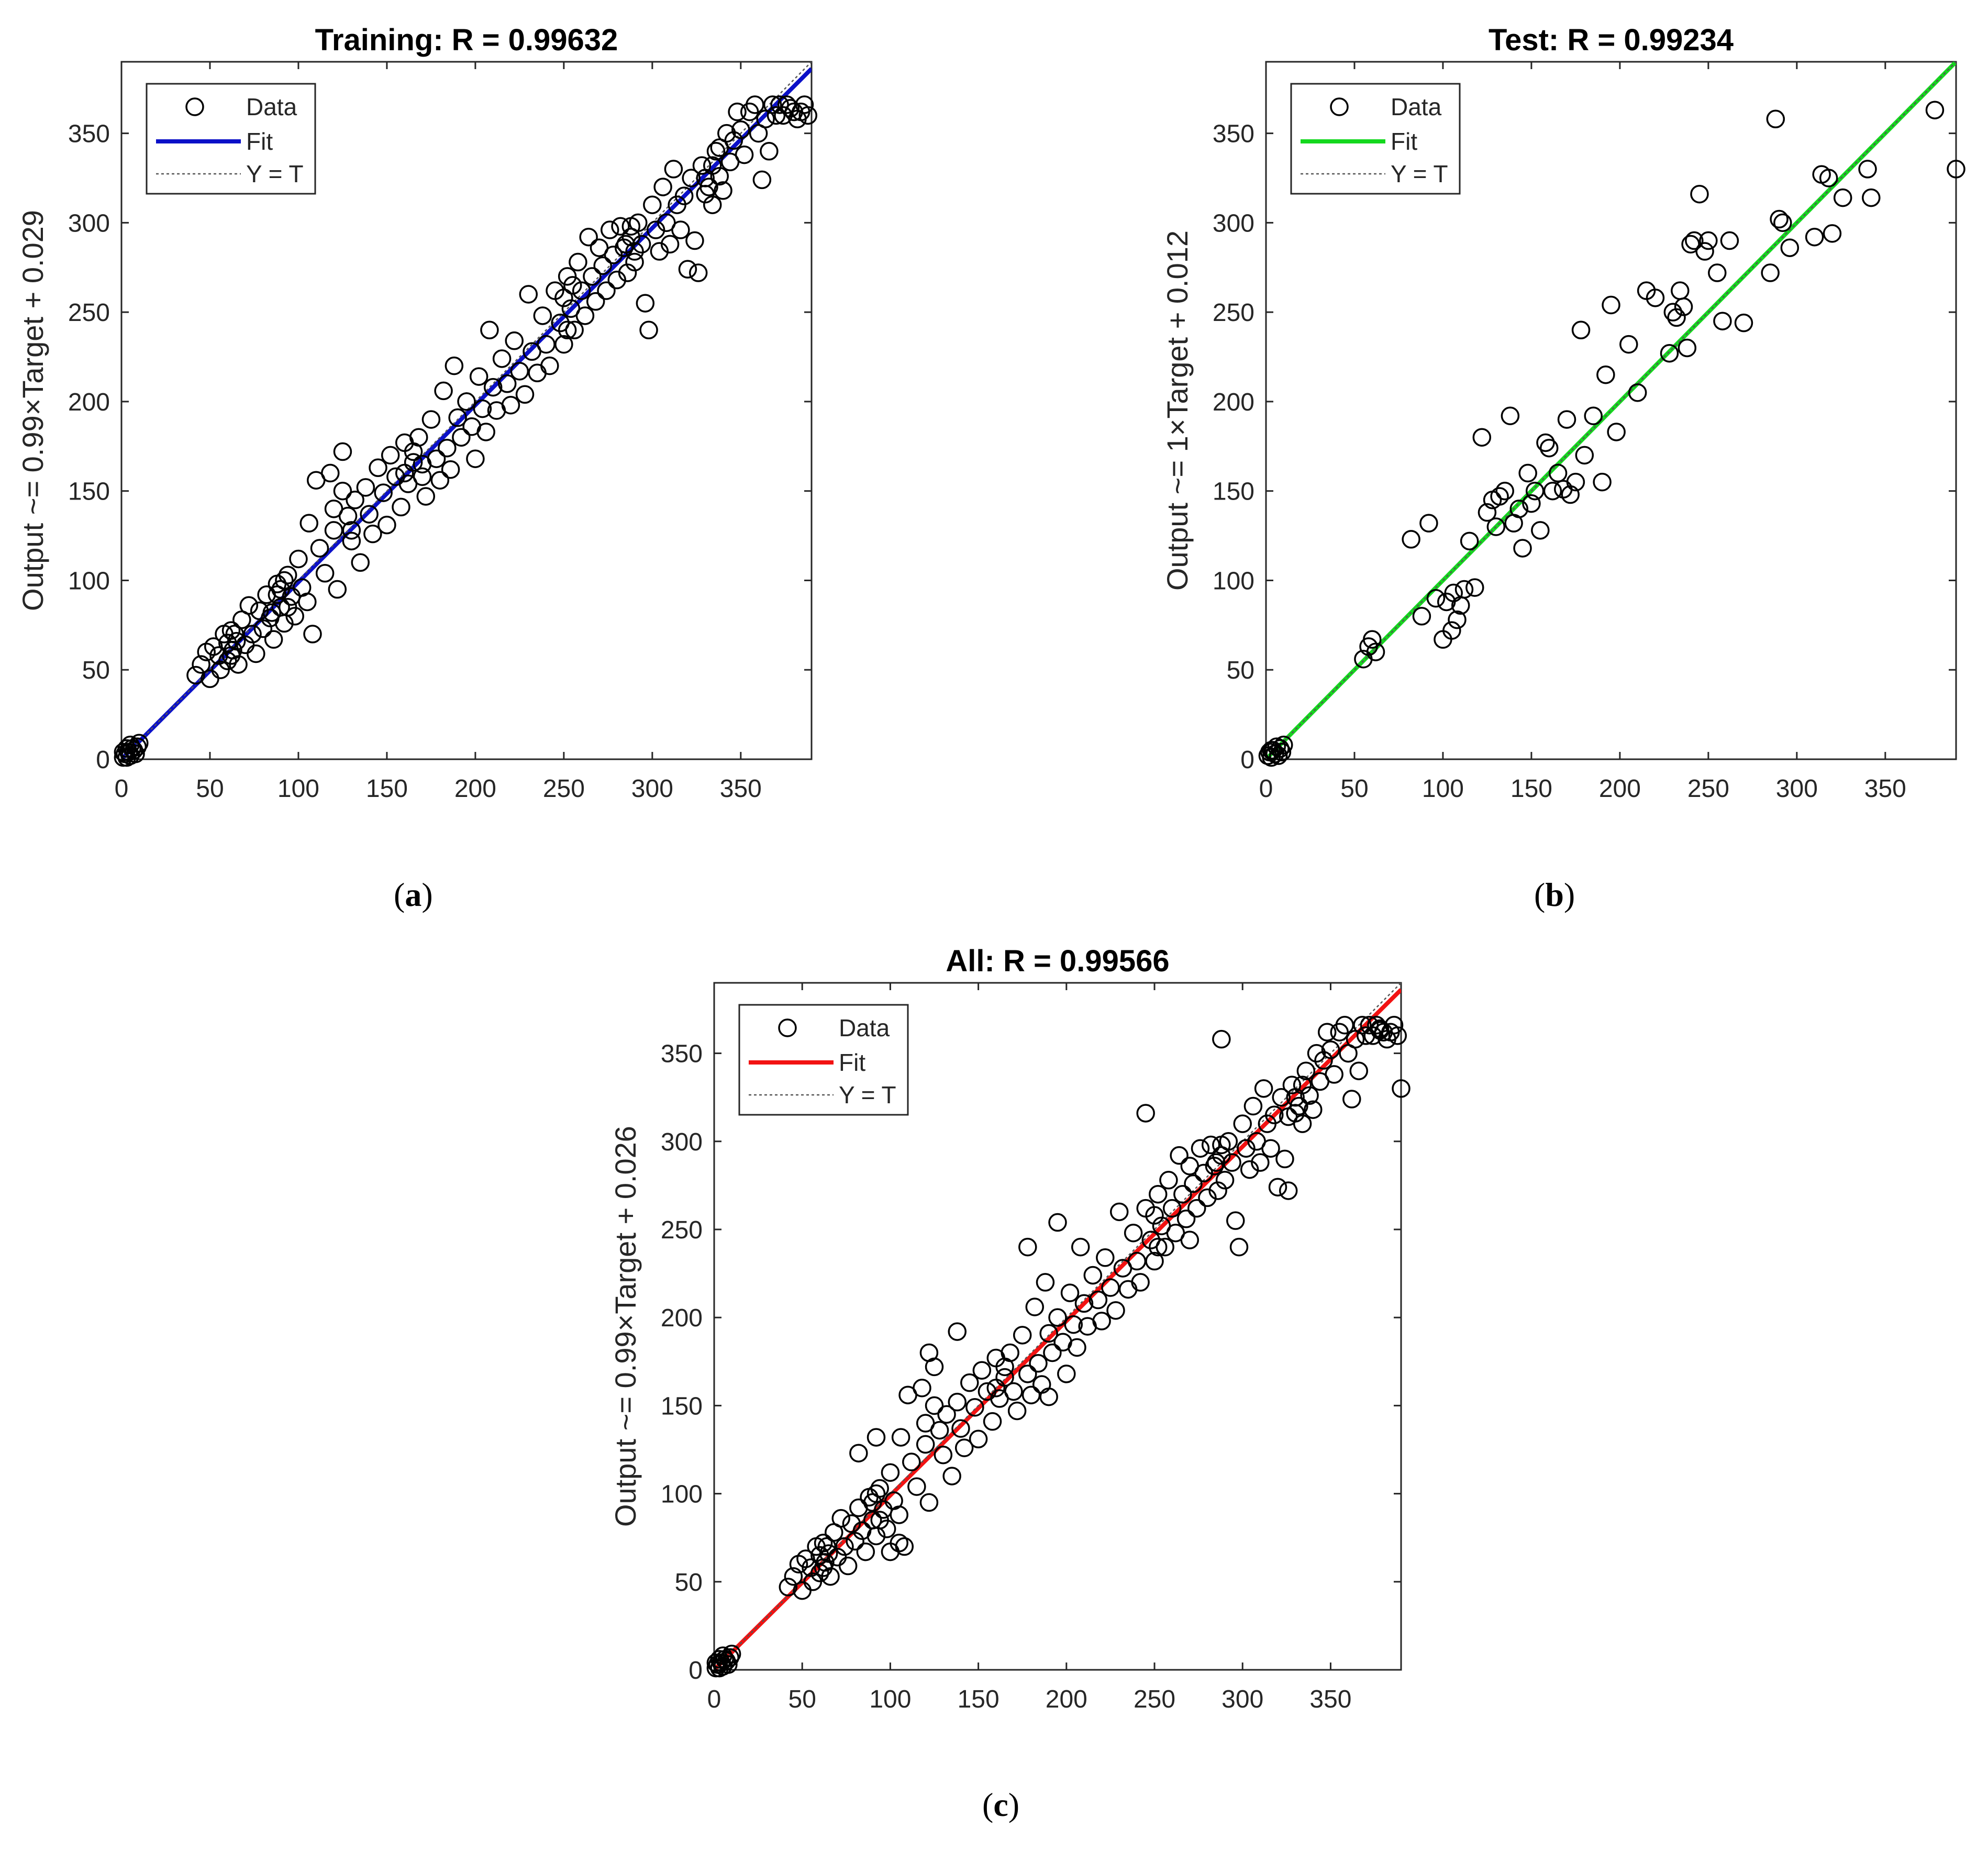 The image size is (1988, 1851). What do you see at coordinates (1066, 1699) in the screenshot?
I see `x-tick-label: 200` at bounding box center [1066, 1699].